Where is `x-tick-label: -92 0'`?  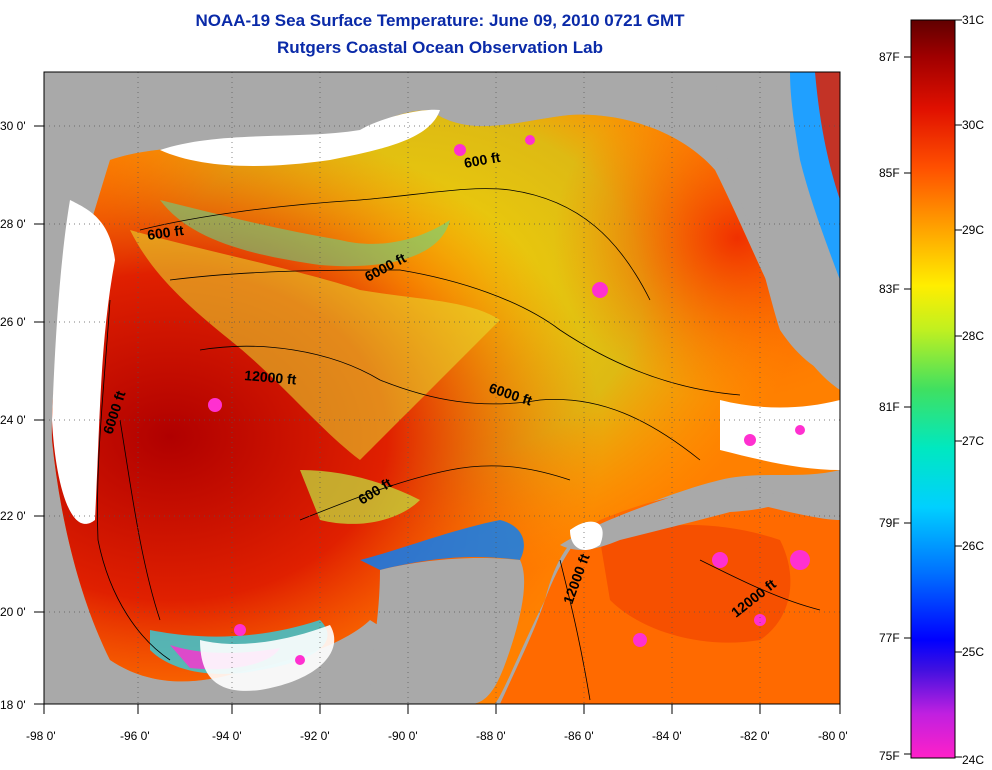
x-tick-label: -92 0' is located at coordinates (315, 736).